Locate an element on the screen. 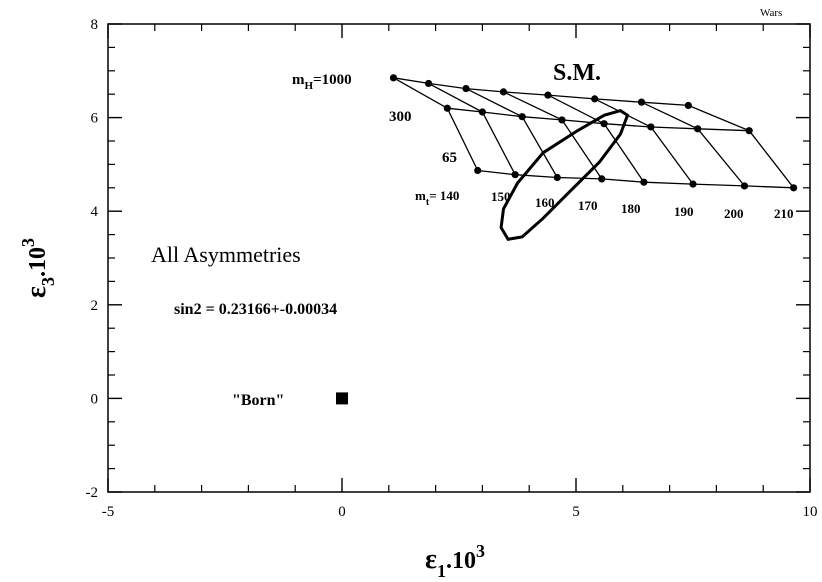  mt-label-160: 160 is located at coordinates (545, 202).